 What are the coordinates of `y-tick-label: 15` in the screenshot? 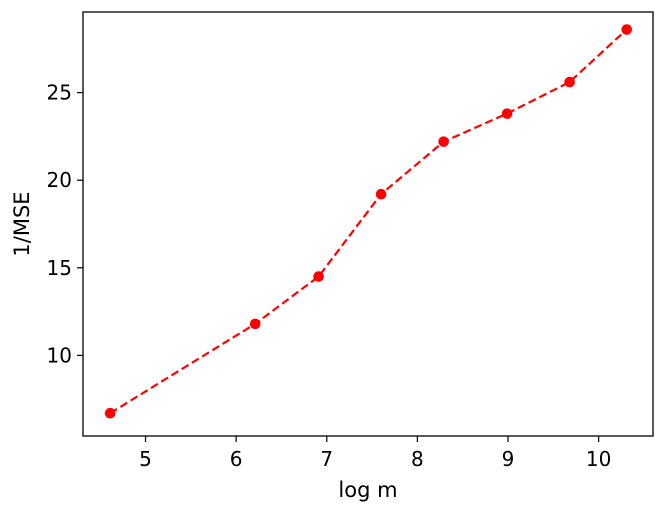 It's located at (59, 268).